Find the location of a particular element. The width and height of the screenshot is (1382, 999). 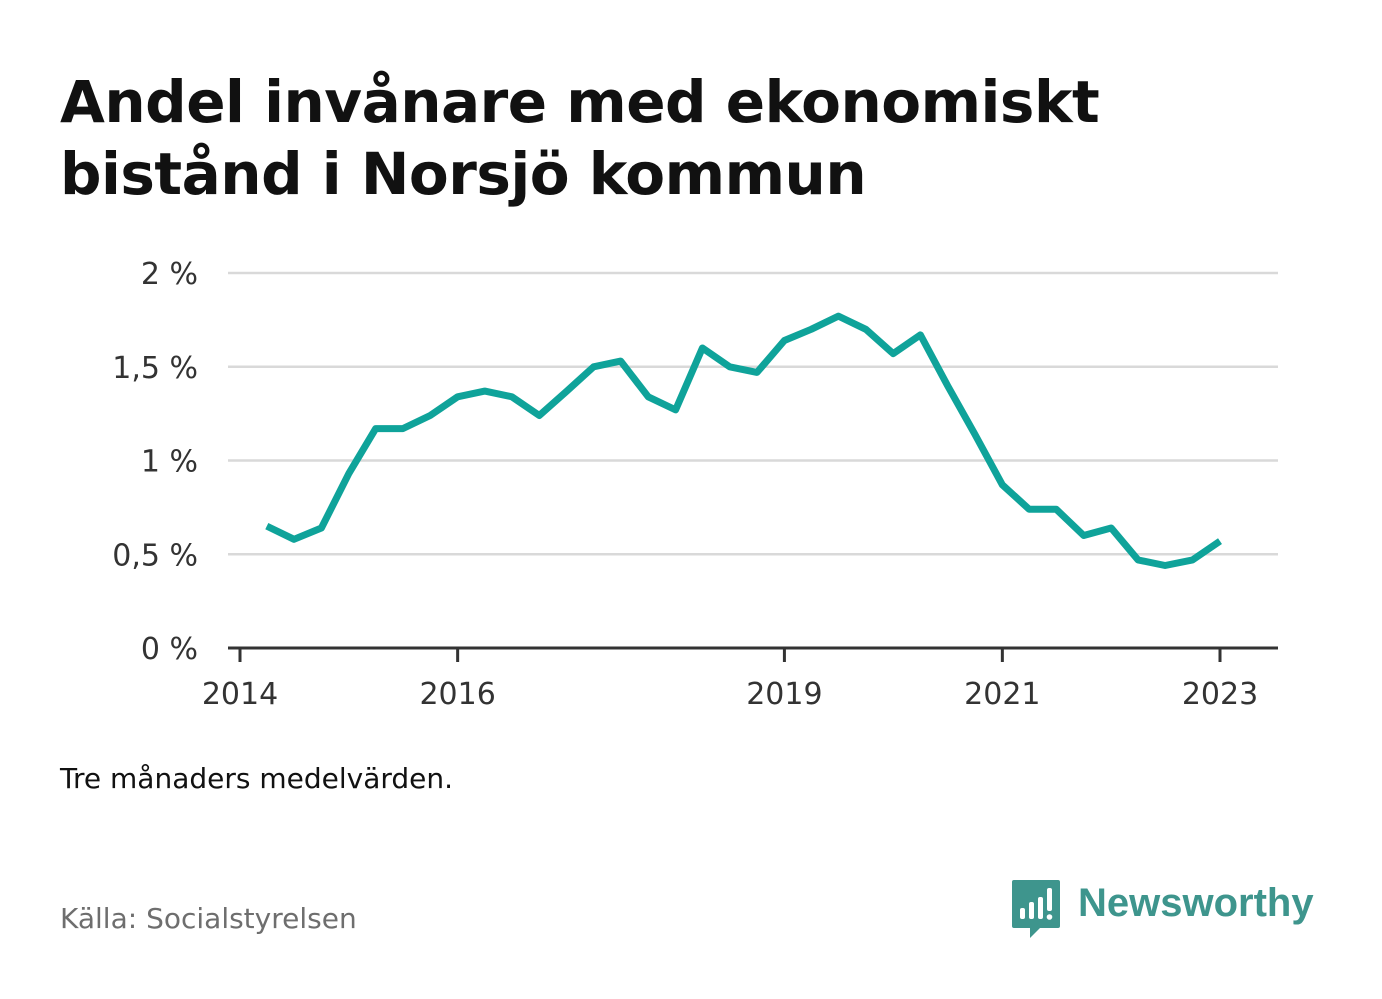

chart-note: Tre månaders medelvärden. is located at coordinates (257, 778).